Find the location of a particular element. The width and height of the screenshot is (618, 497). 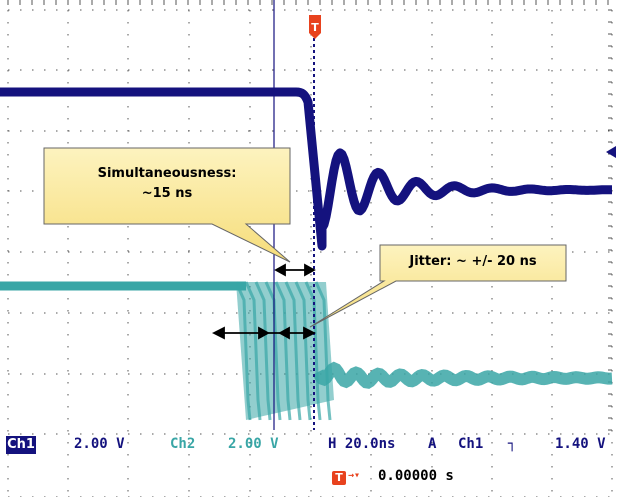

trigger-mode: A is located at coordinates (432, 444).